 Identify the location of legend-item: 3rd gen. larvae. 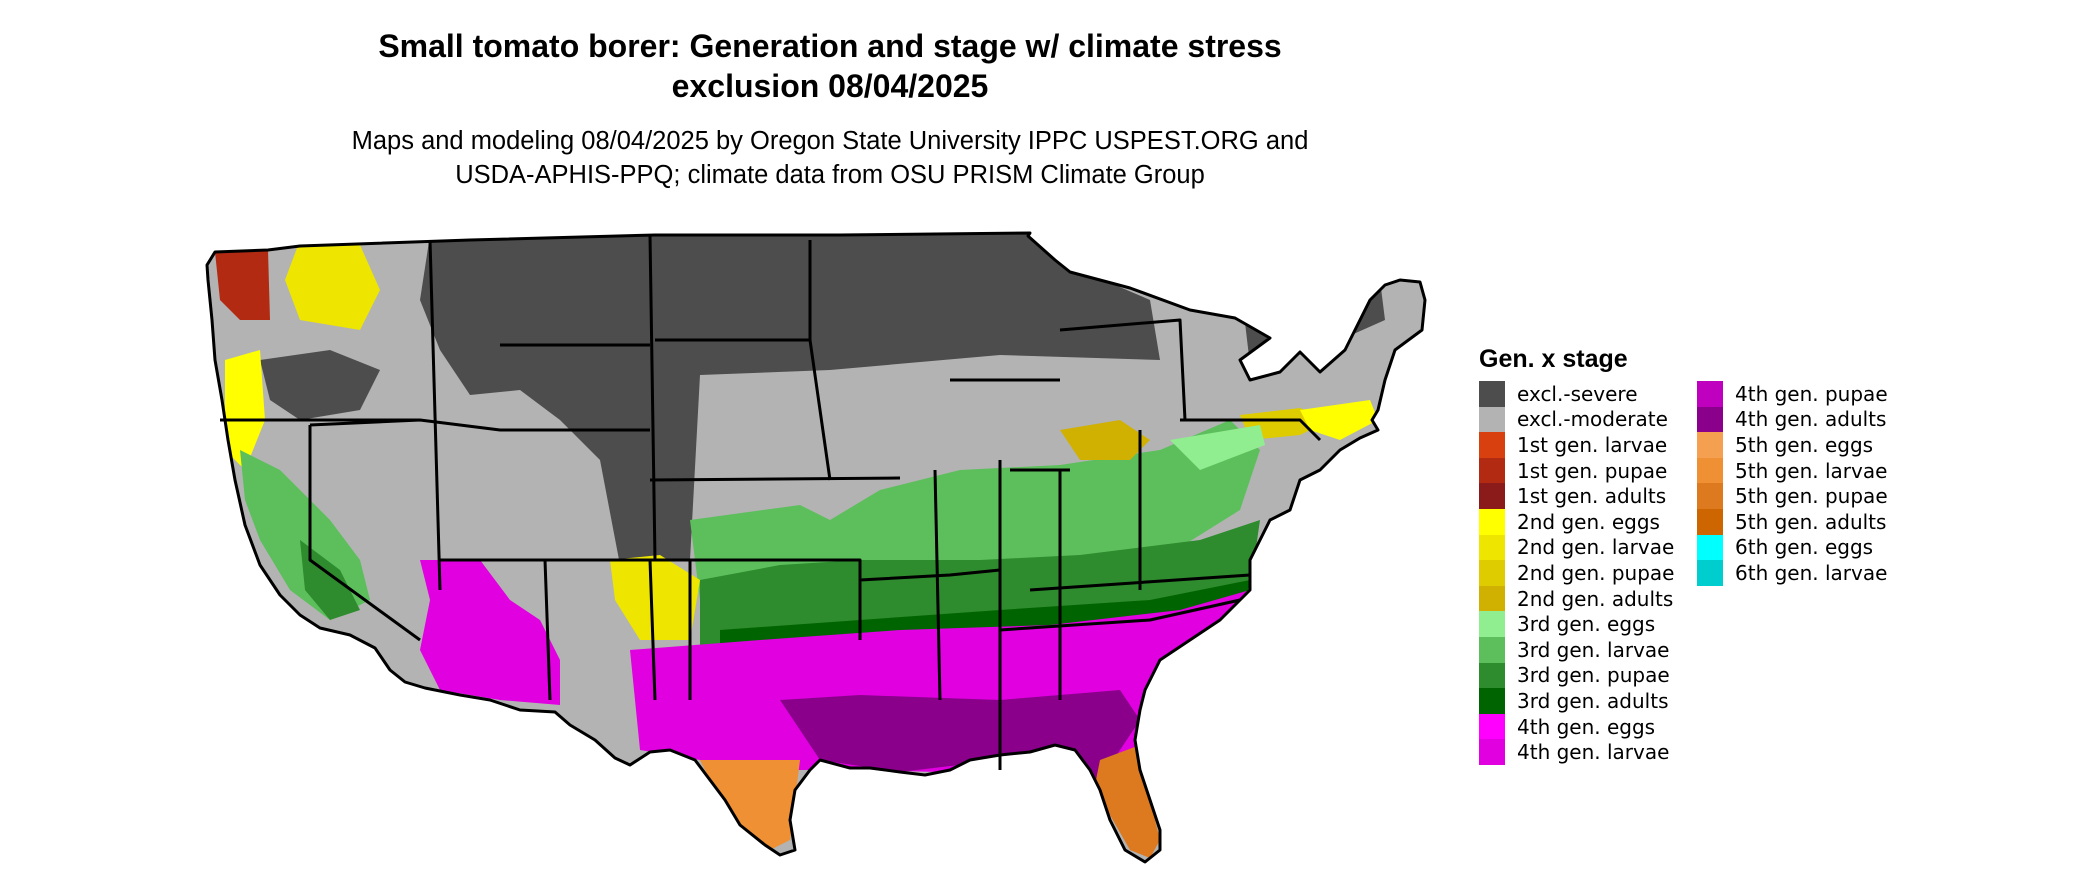
(1576, 649).